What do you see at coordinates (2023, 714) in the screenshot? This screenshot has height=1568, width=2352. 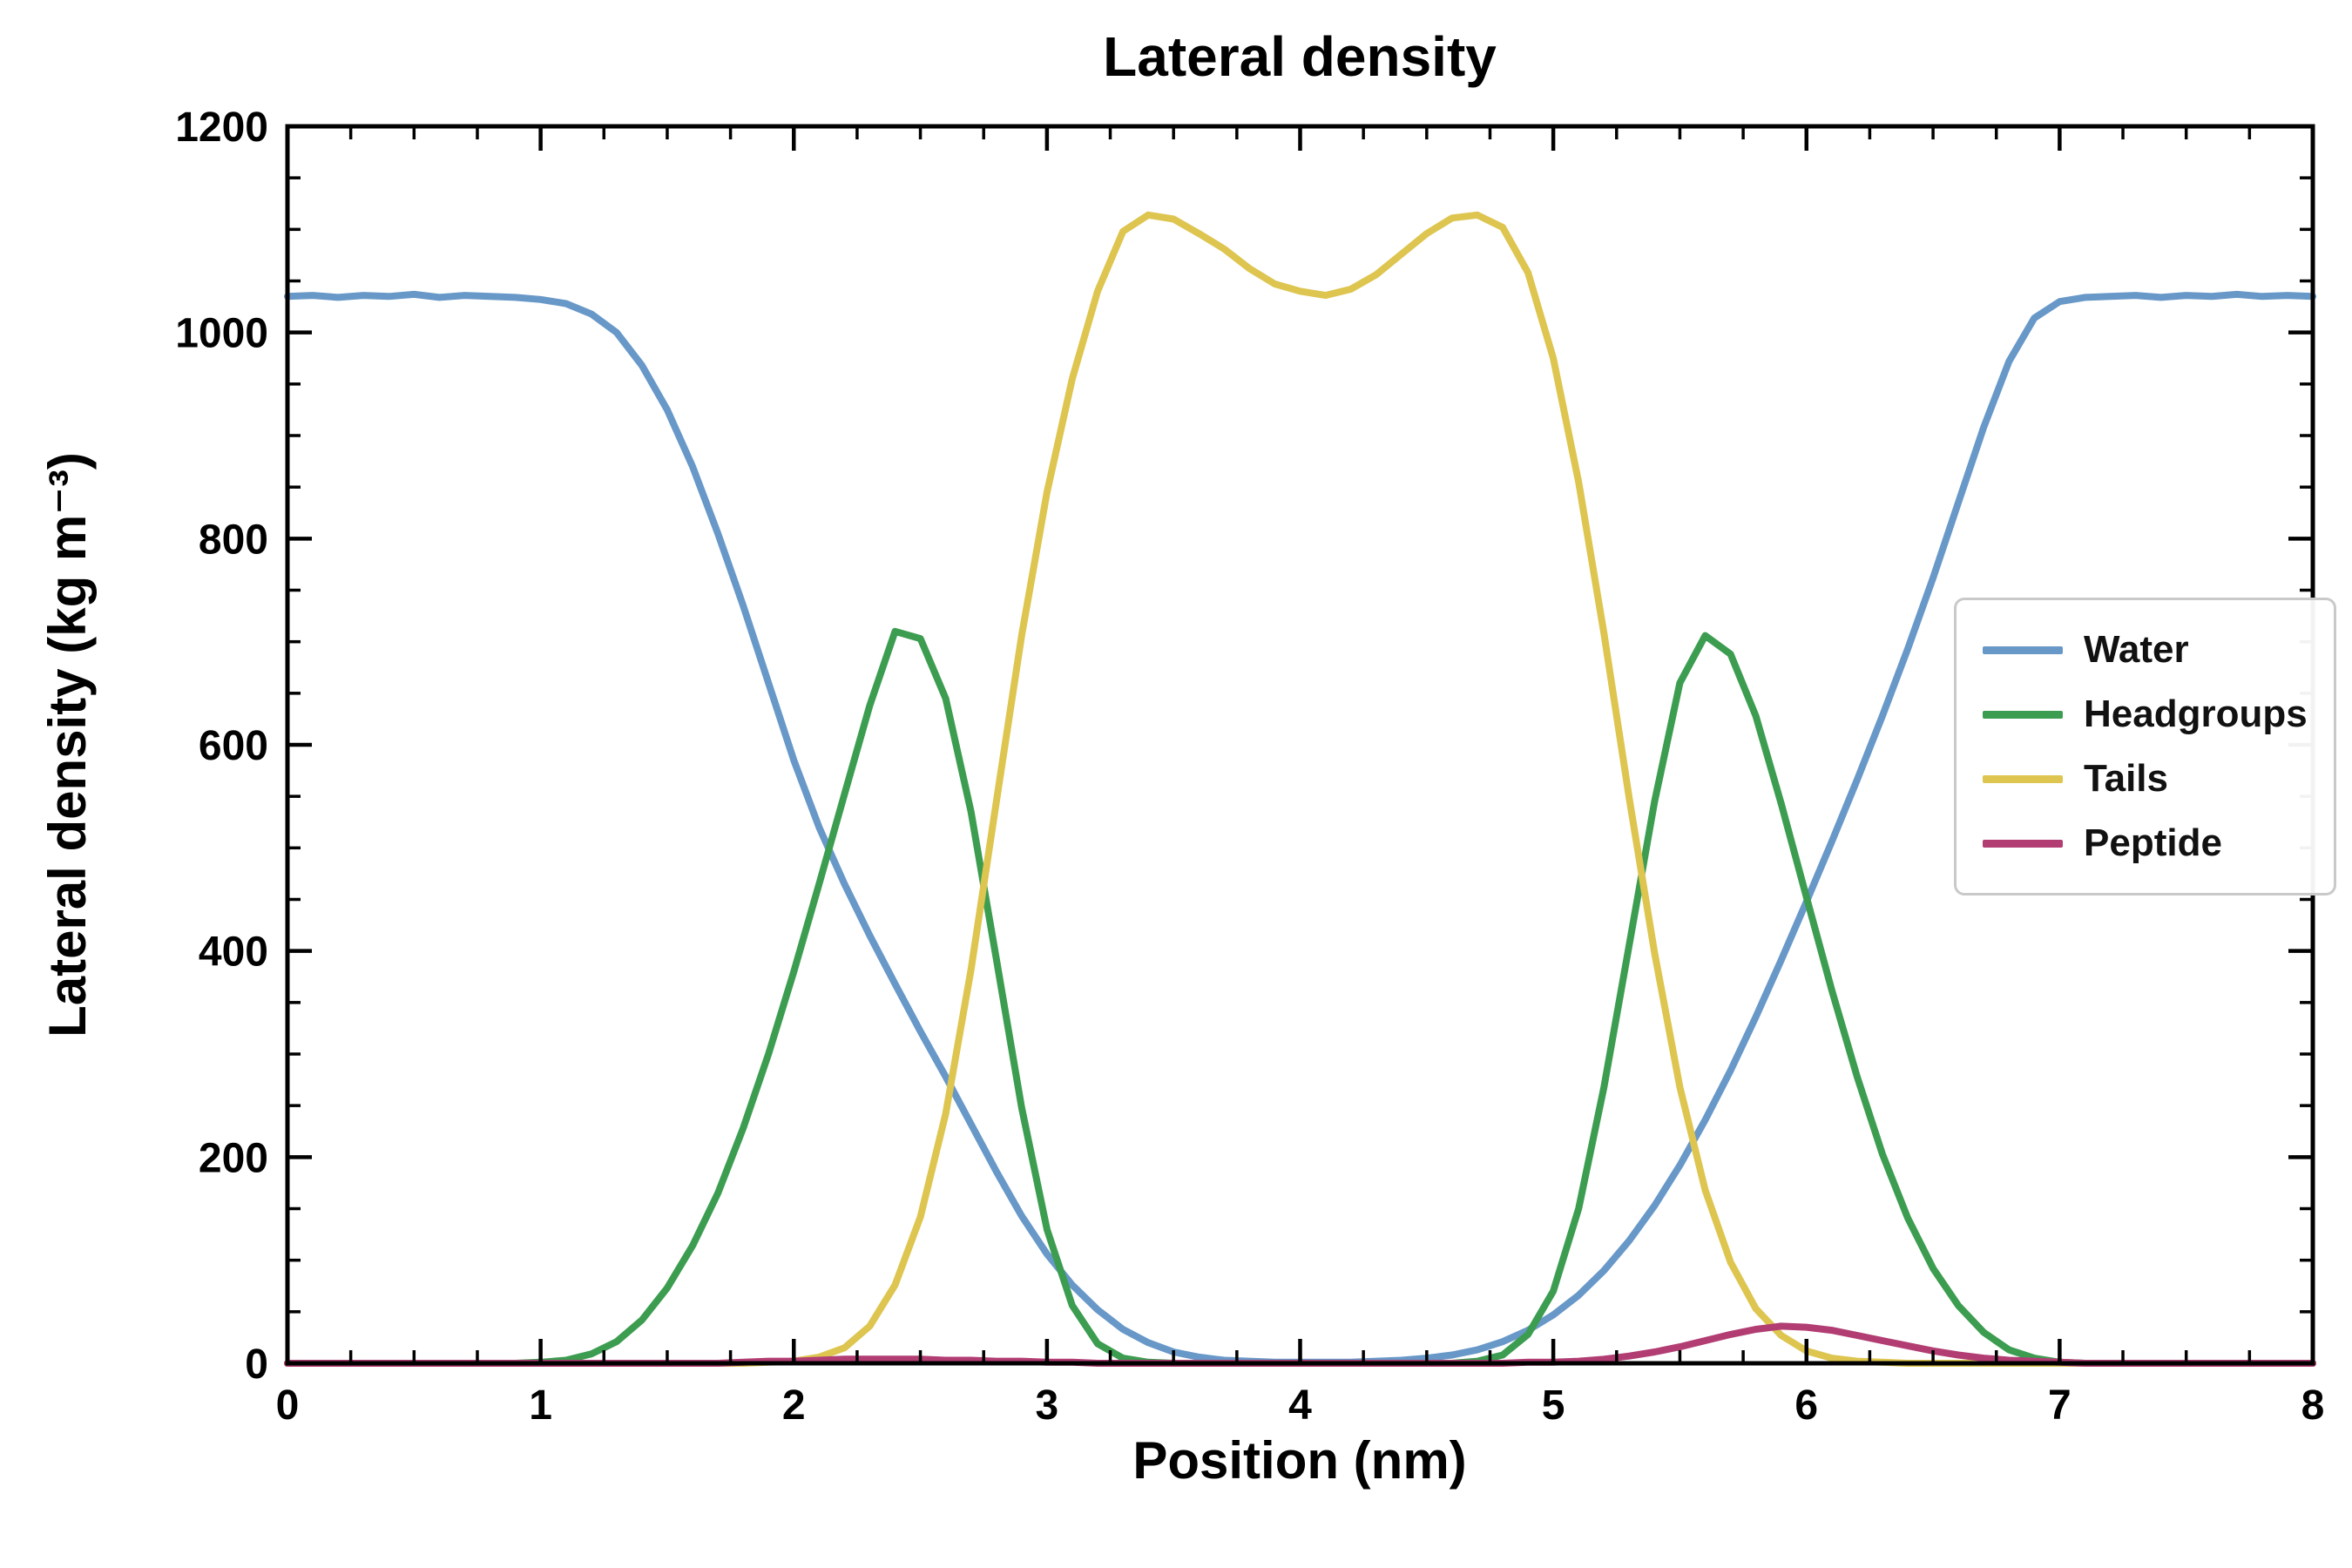 I see `legend-swatch-headgroups` at bounding box center [2023, 714].